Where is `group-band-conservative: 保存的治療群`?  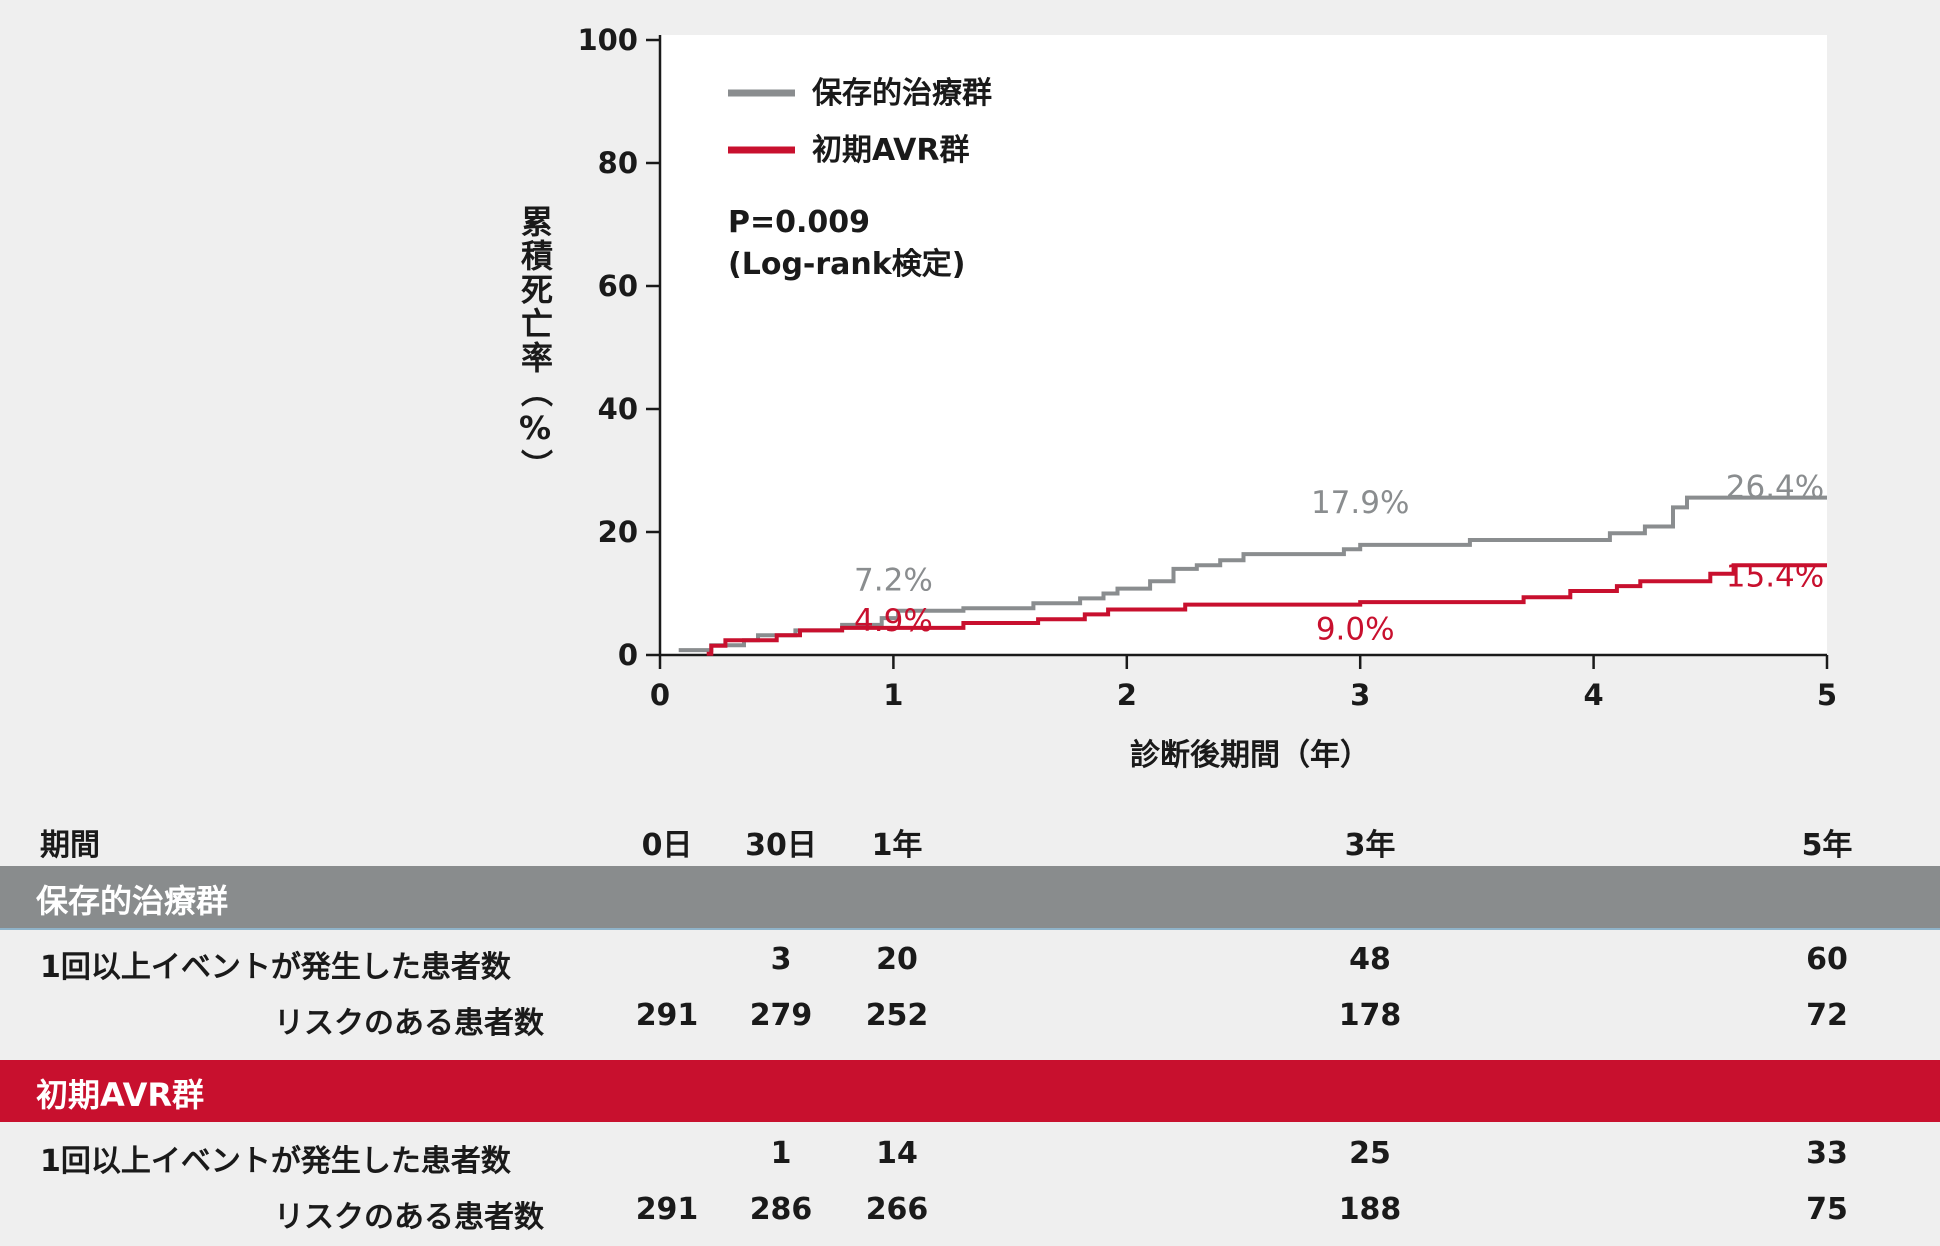 group-band-conservative: 保存的治療群 is located at coordinates (970, 898).